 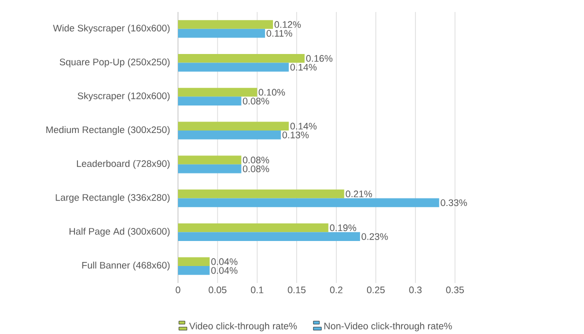 What do you see at coordinates (375, 236) in the screenshot?
I see `data-label: 0.23%` at bounding box center [375, 236].